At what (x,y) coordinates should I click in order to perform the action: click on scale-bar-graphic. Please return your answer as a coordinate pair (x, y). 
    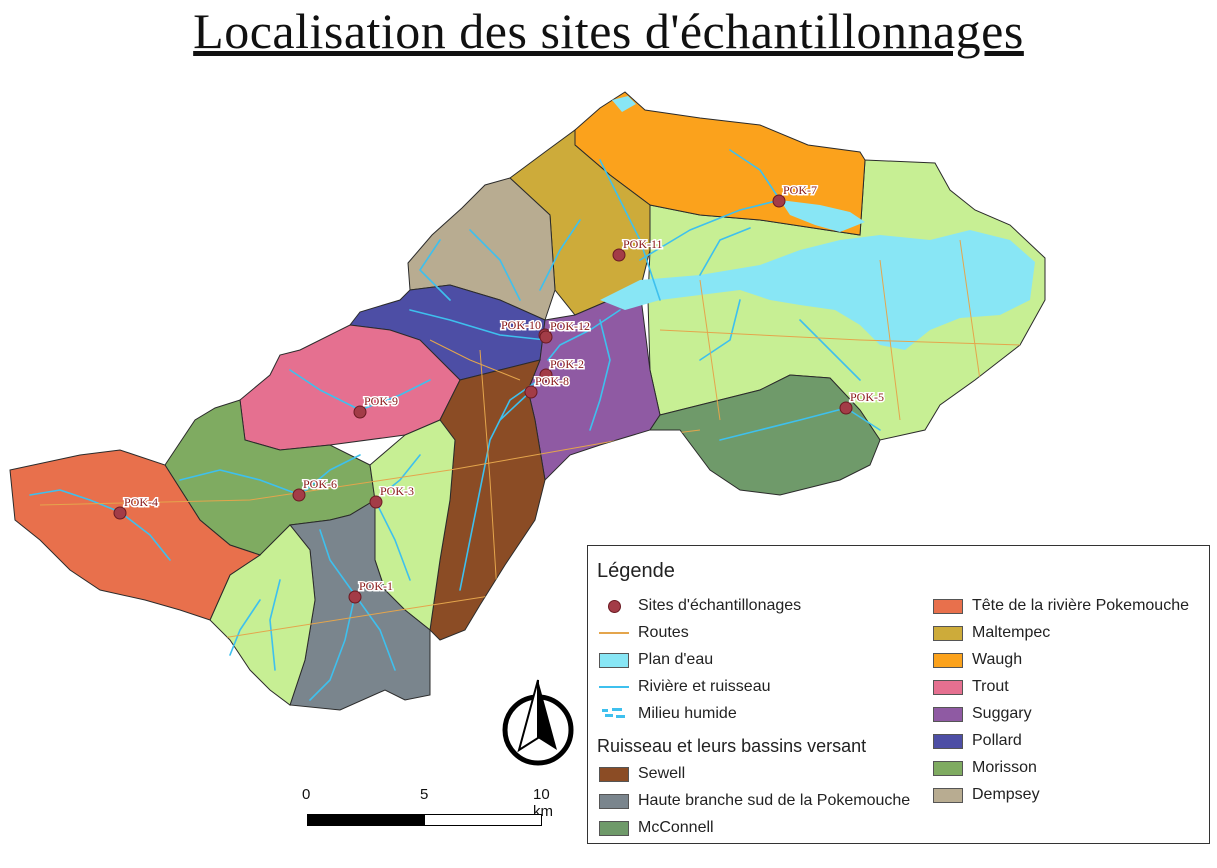
    Looking at the image, I should click on (424, 820).